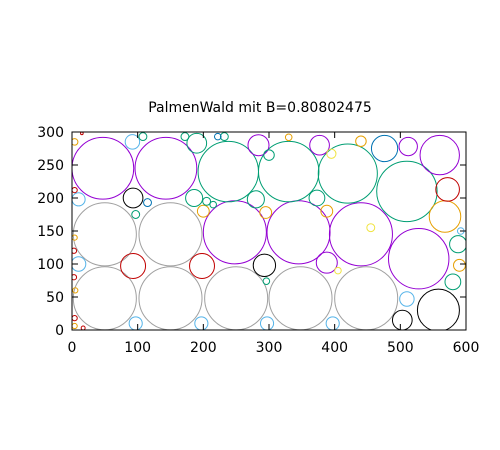 The height and width of the screenshot is (450, 500). Describe the element at coordinates (260, 108) in the screenshot. I see `chart-title: PalmenWald mit B=0.80802475` at that location.